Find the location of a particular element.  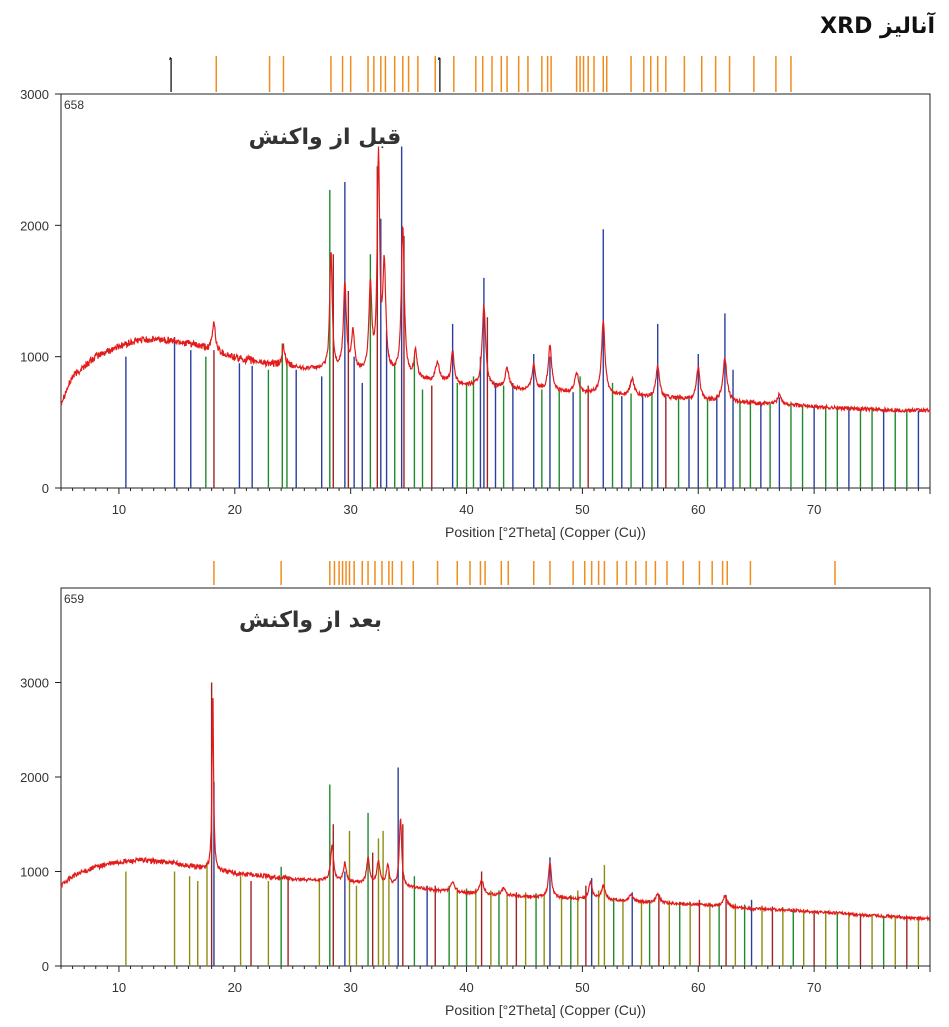

panel-label: قبل از واکنش is located at coordinates (325, 137).